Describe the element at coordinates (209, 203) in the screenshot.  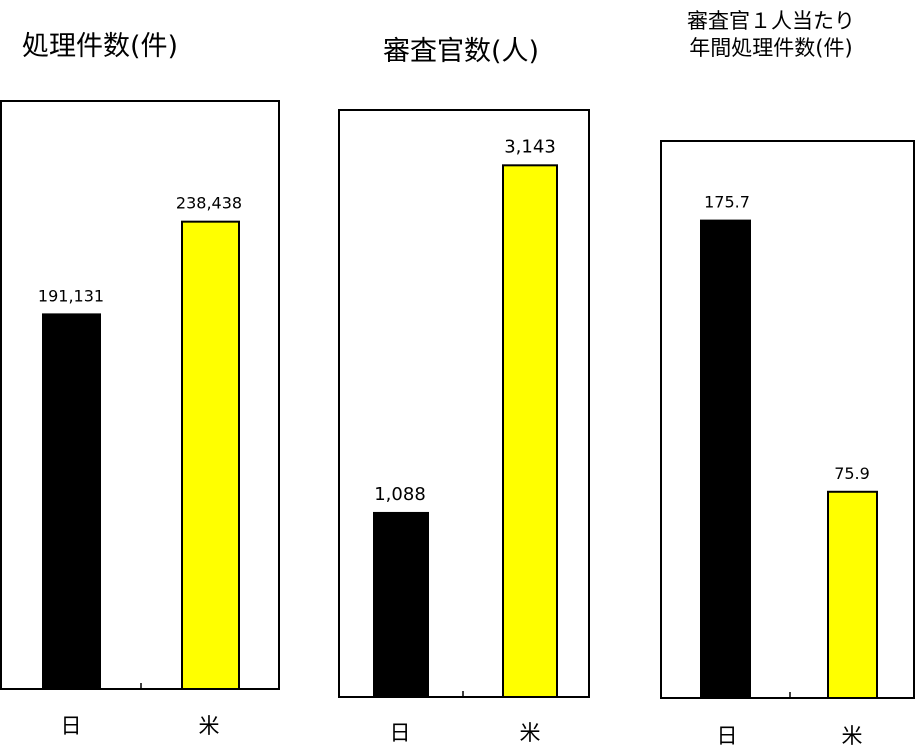
I see `panel-1-value-label-us: 238,438` at that location.